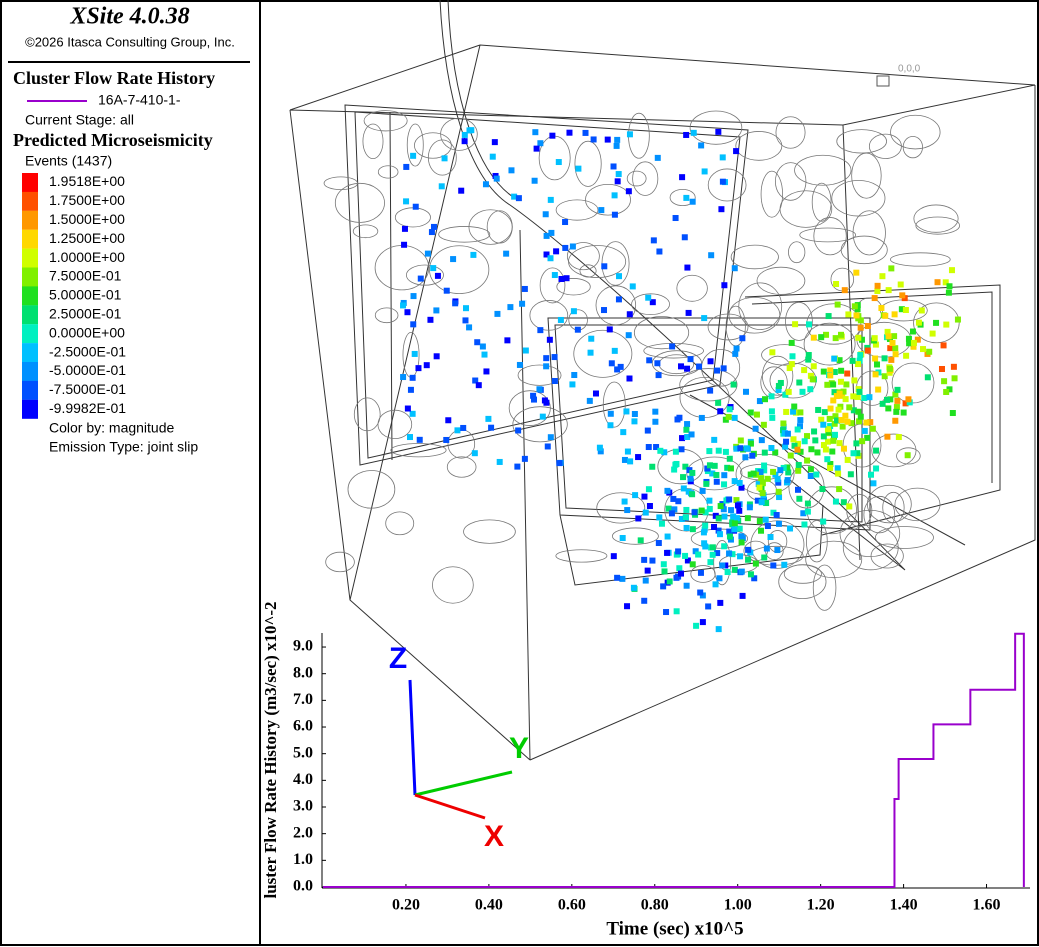 The image size is (1039, 947). What do you see at coordinates (87, 219) in the screenshot?
I see `color-label: 1.5000E+00` at bounding box center [87, 219].